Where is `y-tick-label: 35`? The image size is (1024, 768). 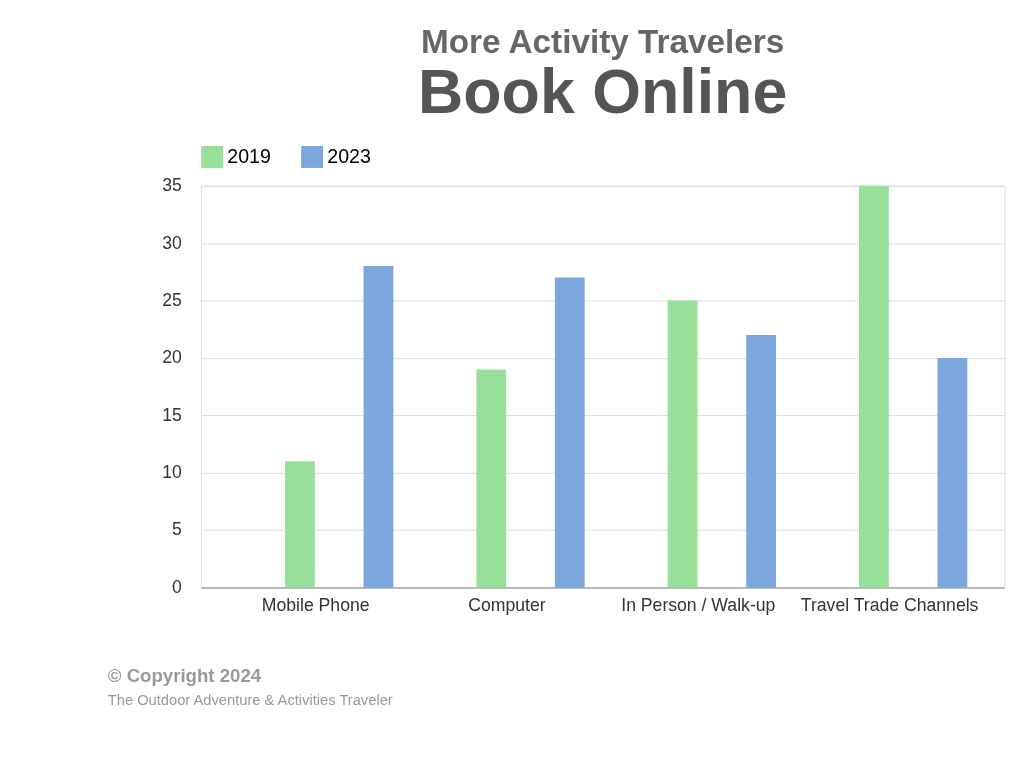
y-tick-label: 35 is located at coordinates (172, 185).